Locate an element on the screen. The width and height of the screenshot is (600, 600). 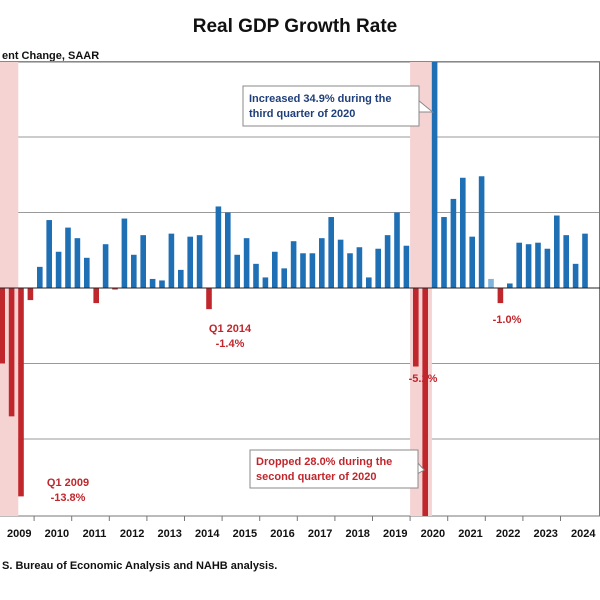
data-label: -13.8% is located at coordinates (68, 498).